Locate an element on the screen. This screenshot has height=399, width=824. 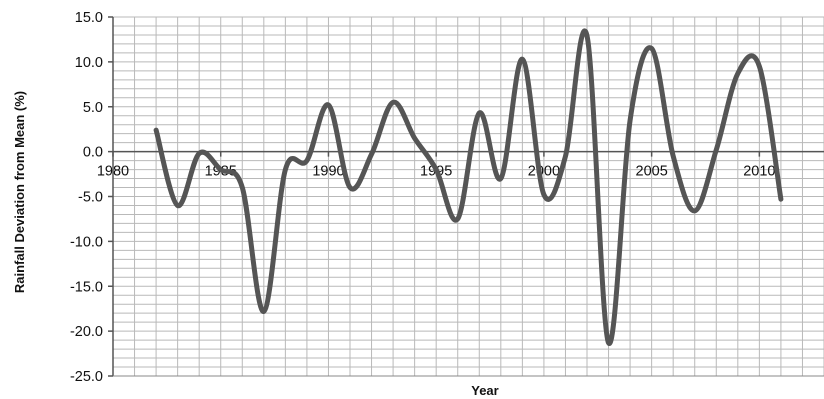
y-tick-label: -15.0 is located at coordinates (86, 287).